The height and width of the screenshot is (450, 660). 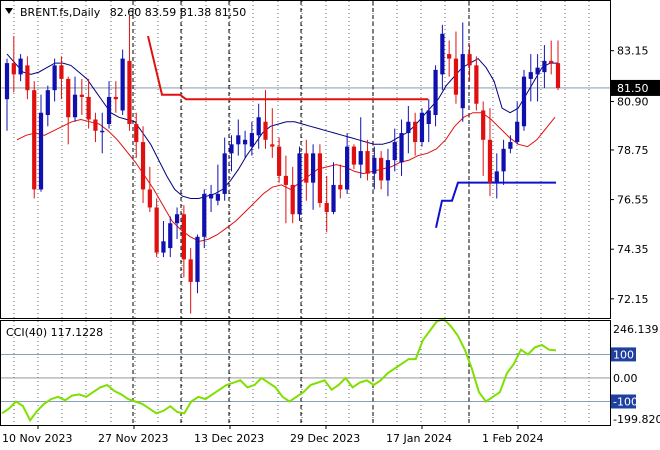 What do you see at coordinates (633, 200) in the screenshot?
I see `price-tick-label: 76.55` at bounding box center [633, 200].